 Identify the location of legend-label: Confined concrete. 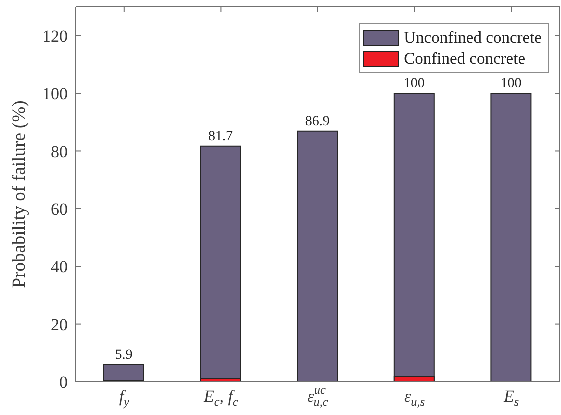
(465, 58).